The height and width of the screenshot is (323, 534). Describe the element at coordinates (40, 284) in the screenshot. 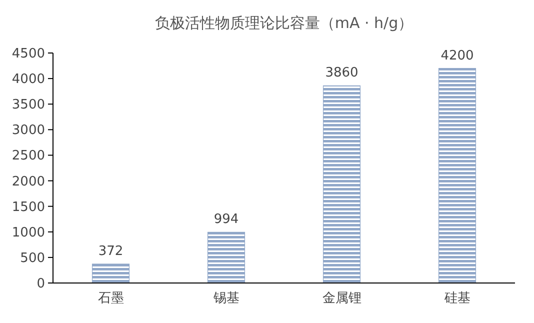

I see `y-tick-label: 0` at that location.